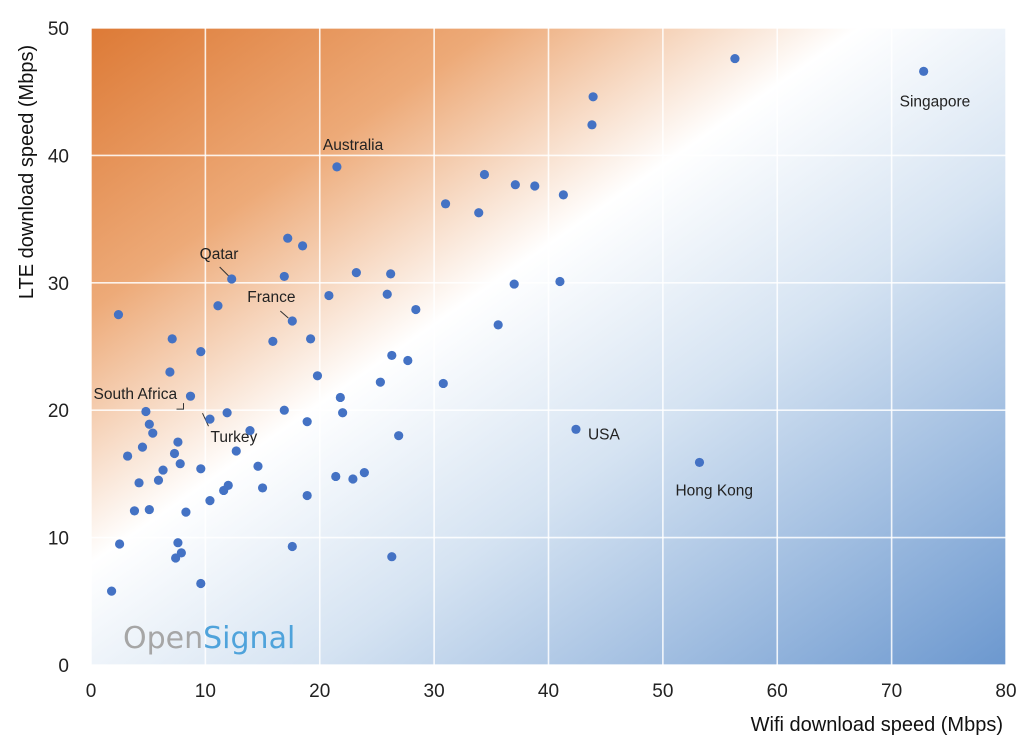 This screenshot has width=1024, height=742. What do you see at coordinates (163, 638) in the screenshot?
I see `watermark-open: Open` at bounding box center [163, 638].